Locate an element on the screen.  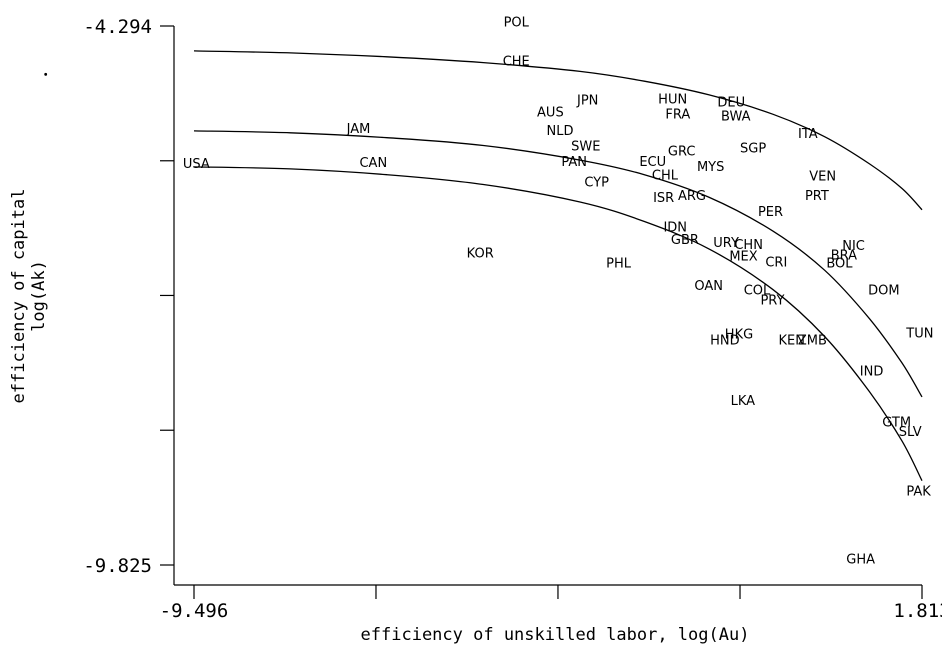
point-label-ury: URY is located at coordinates (726, 243).